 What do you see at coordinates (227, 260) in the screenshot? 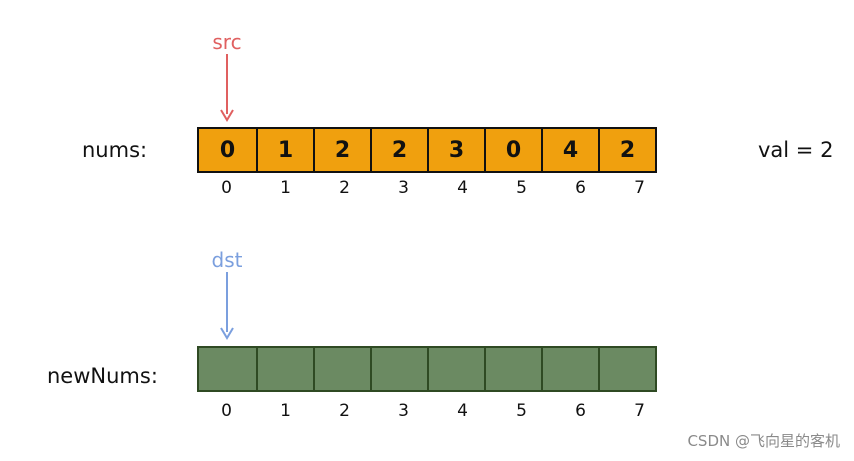
I see `dst-label: dst` at bounding box center [227, 260].